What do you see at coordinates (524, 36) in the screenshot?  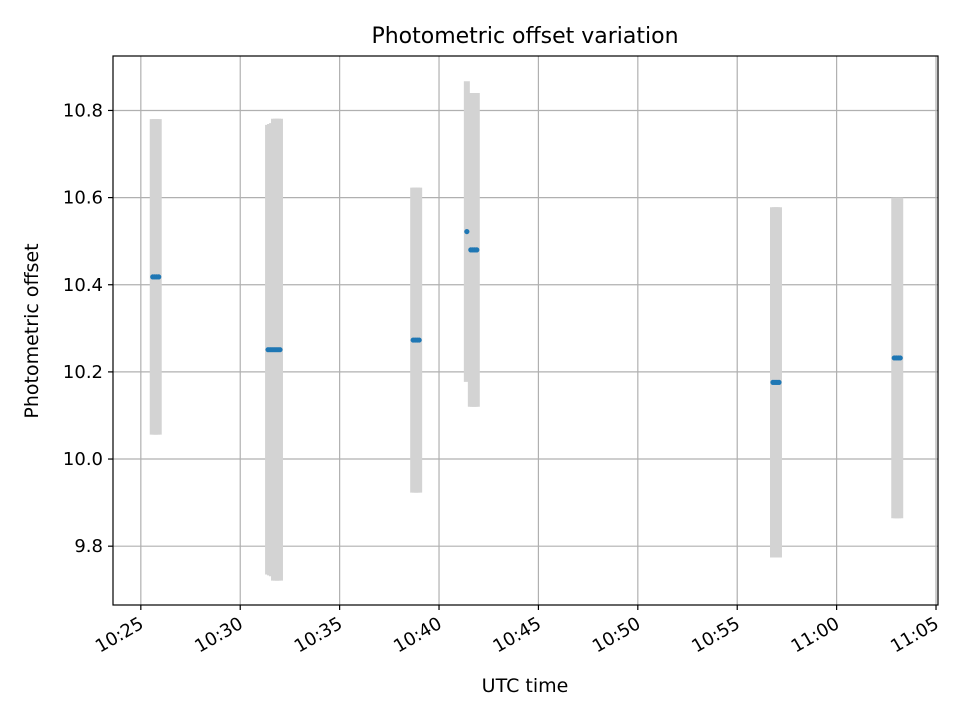 I see `chart-title: Photometric offset variation` at bounding box center [524, 36].